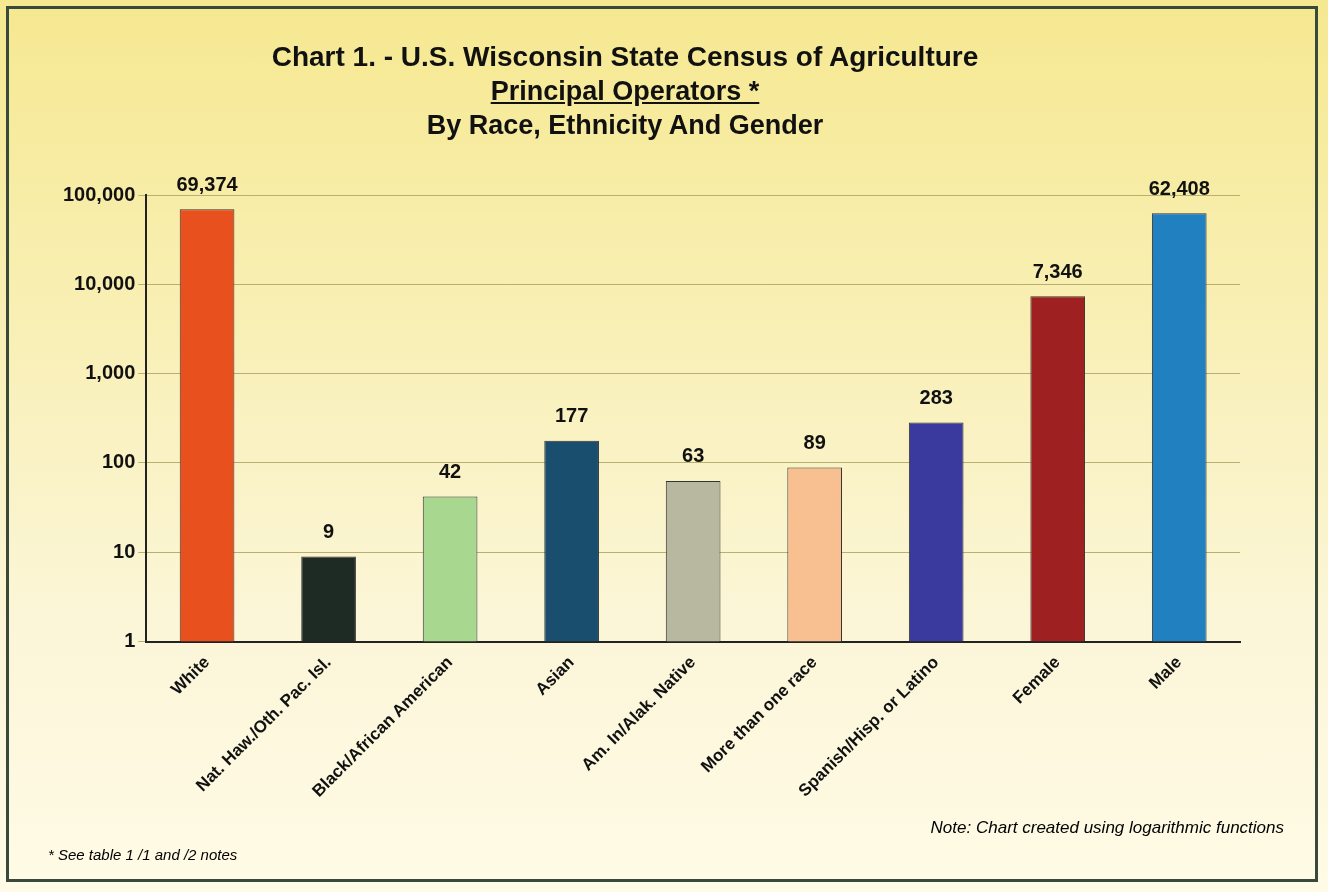 The height and width of the screenshot is (892, 1328). What do you see at coordinates (814, 442) in the screenshot?
I see `data-label: 89` at bounding box center [814, 442].